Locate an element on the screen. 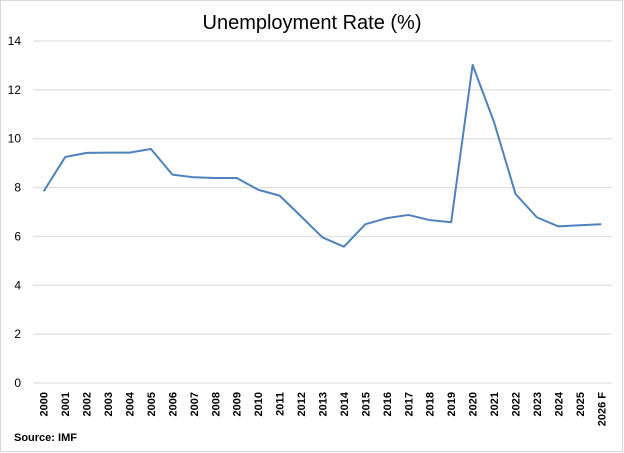 The width and height of the screenshot is (624, 453). y-tick-label: 4 is located at coordinates (17, 285).